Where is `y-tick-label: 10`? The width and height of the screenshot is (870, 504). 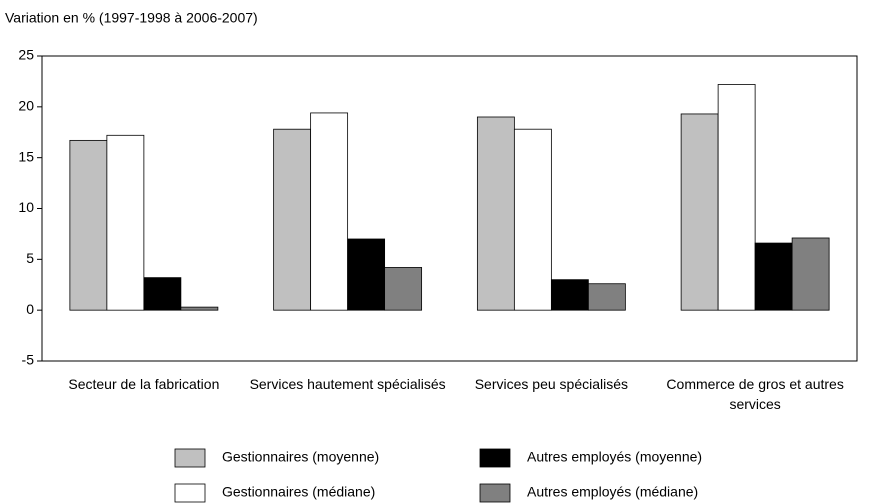 y-tick-label: 10 is located at coordinates (26, 207).